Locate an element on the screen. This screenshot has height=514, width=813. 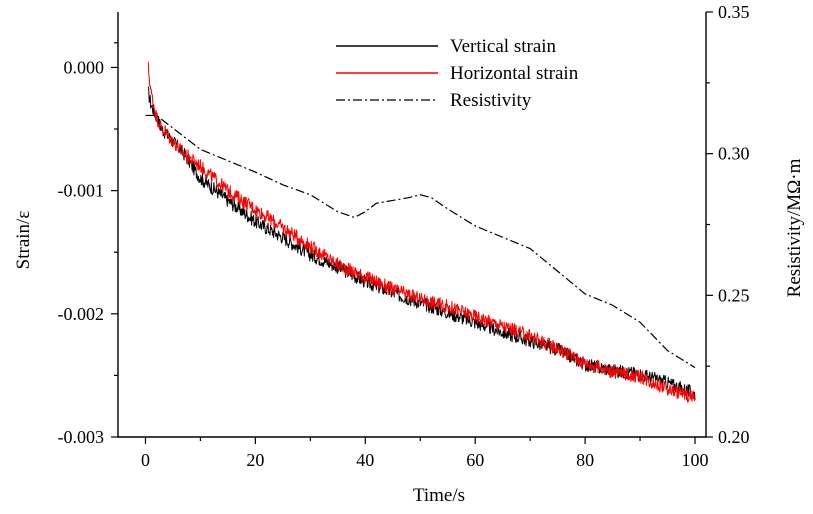
y-left-tick-label: -0.002 is located at coordinates (81, 314).